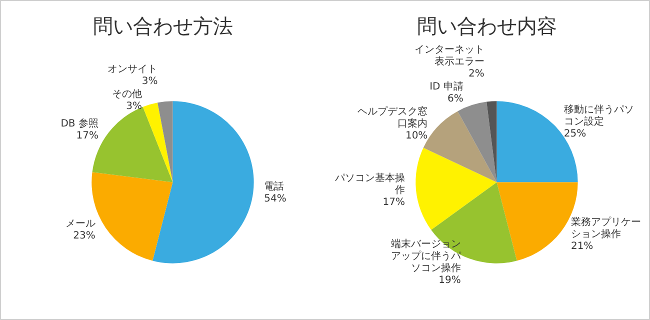 This screenshot has height=320, width=650. Describe the element at coordinates (599, 116) in the screenshot. I see `slice-label: 移動に伴うパソコン設定` at that location.